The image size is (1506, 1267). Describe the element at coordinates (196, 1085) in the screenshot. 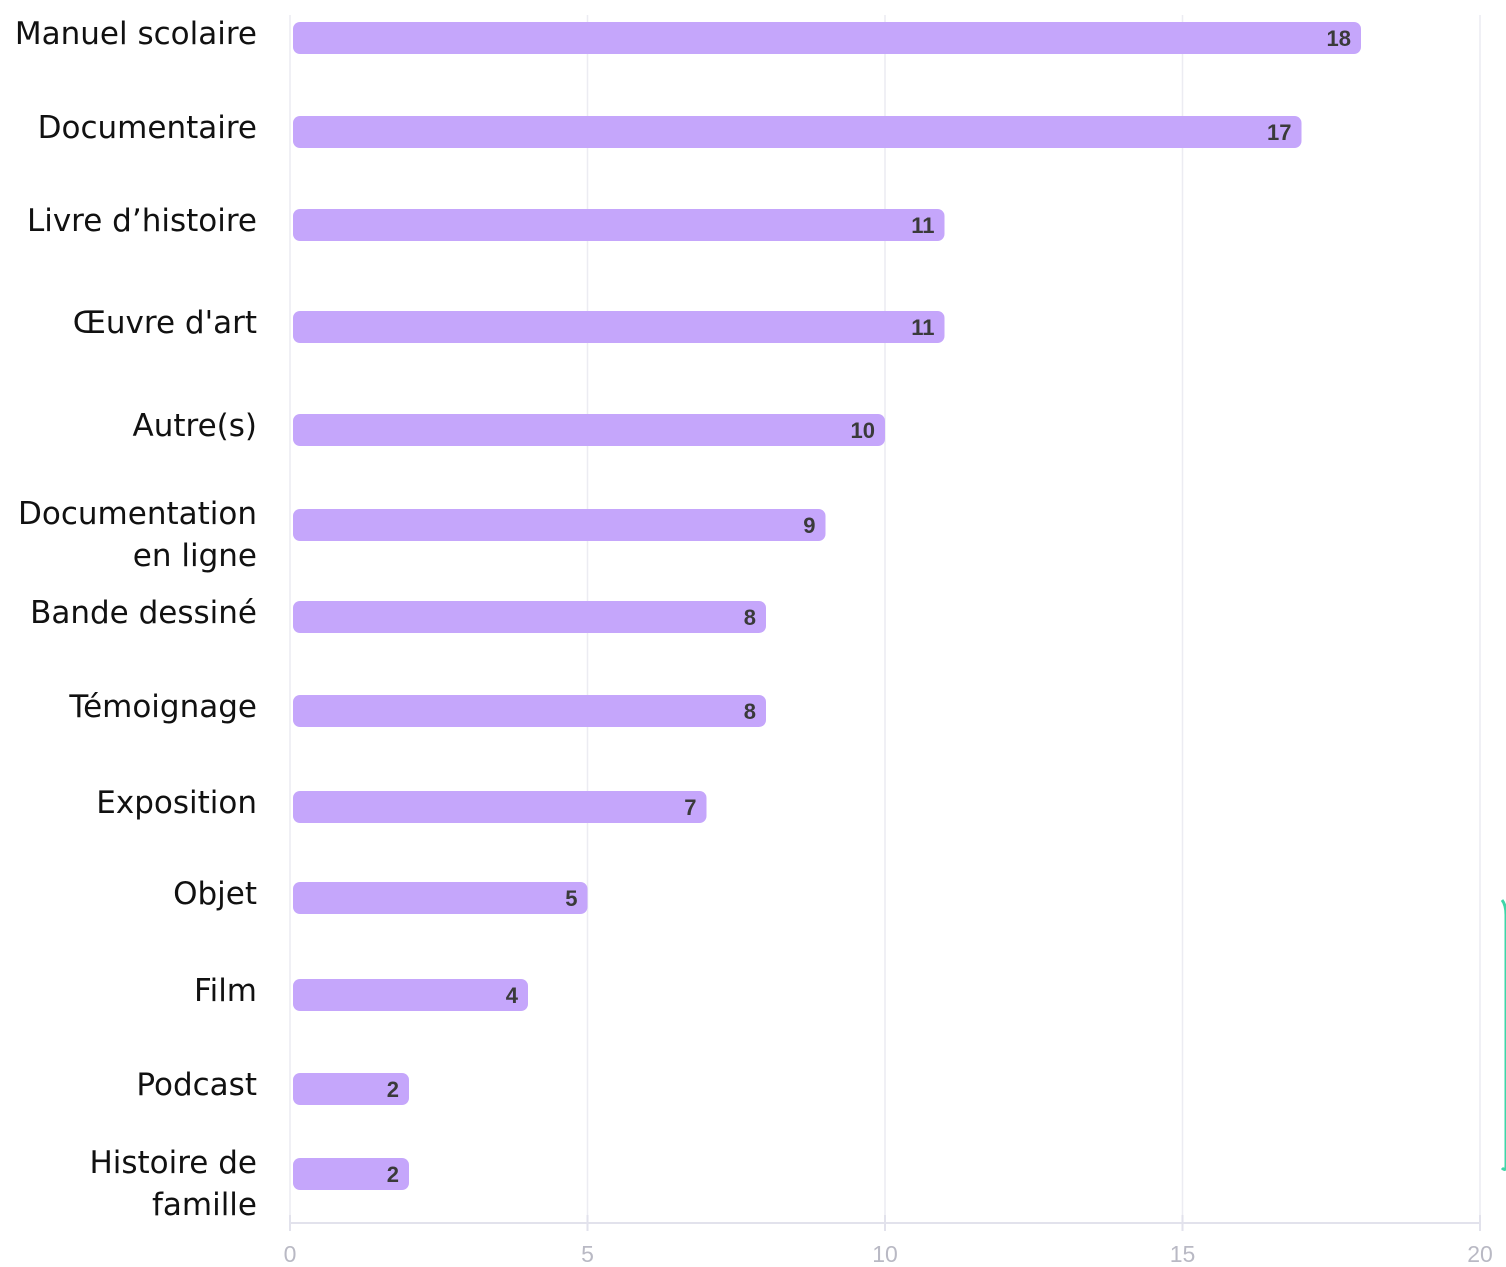

I see `category-label: Podcast` at that location.